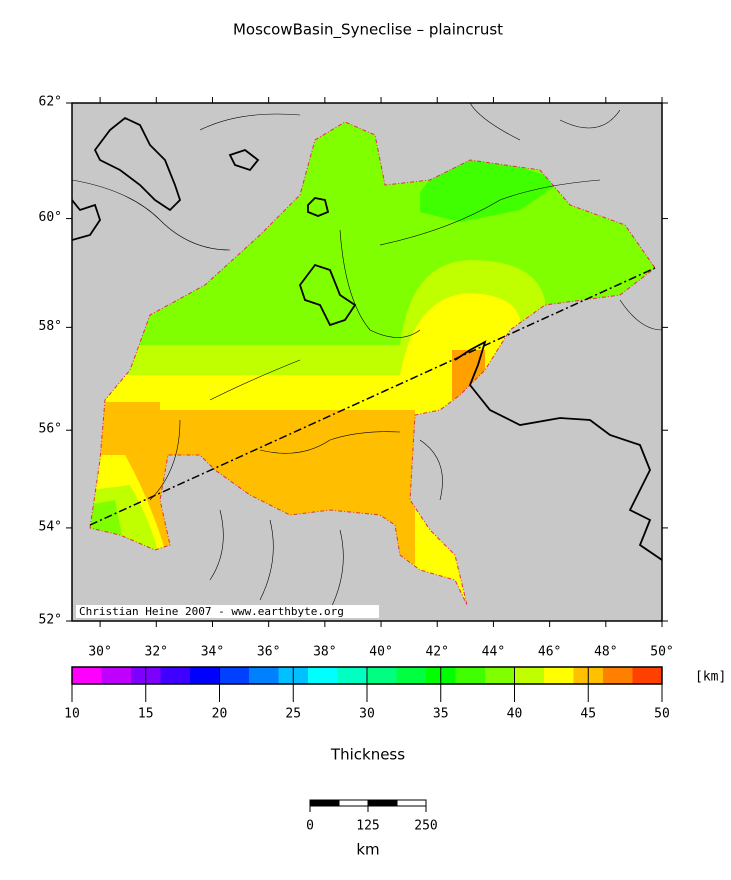  What do you see at coordinates (293, 714) in the screenshot?
I see `colorbar-tick-label: 25` at bounding box center [293, 714].